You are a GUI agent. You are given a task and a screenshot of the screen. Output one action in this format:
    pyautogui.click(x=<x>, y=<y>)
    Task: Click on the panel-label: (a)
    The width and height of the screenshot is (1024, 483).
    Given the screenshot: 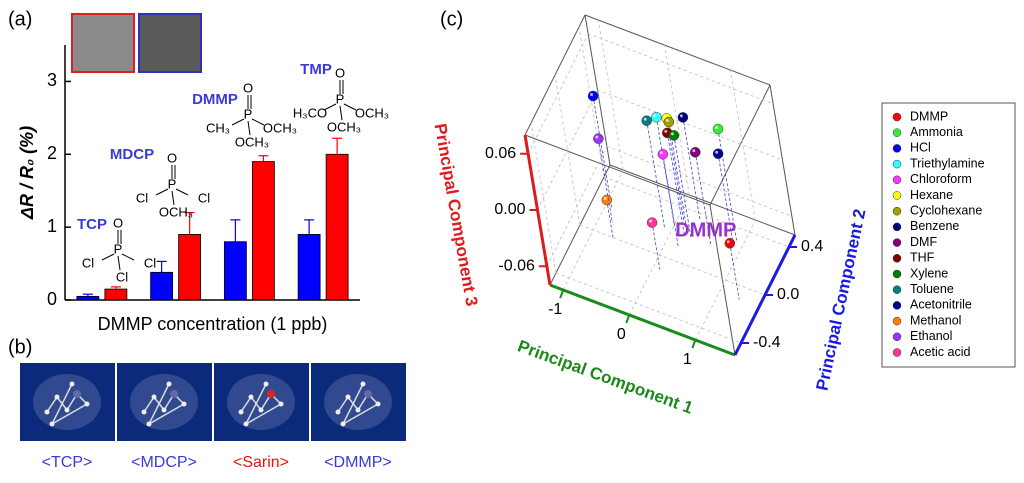 What is the action you would take?
    pyautogui.click(x=20, y=19)
    